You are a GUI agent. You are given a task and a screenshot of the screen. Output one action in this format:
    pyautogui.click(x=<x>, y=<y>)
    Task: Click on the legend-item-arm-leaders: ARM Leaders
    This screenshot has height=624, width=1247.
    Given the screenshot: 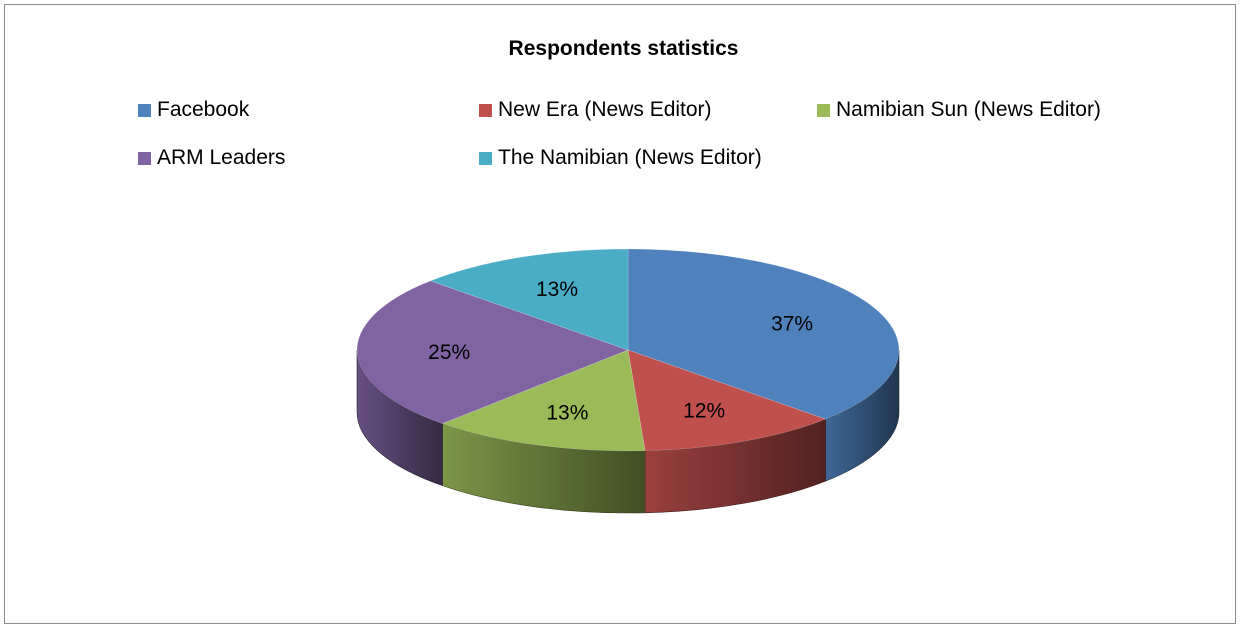 What is the action you would take?
    pyautogui.click(x=211, y=158)
    